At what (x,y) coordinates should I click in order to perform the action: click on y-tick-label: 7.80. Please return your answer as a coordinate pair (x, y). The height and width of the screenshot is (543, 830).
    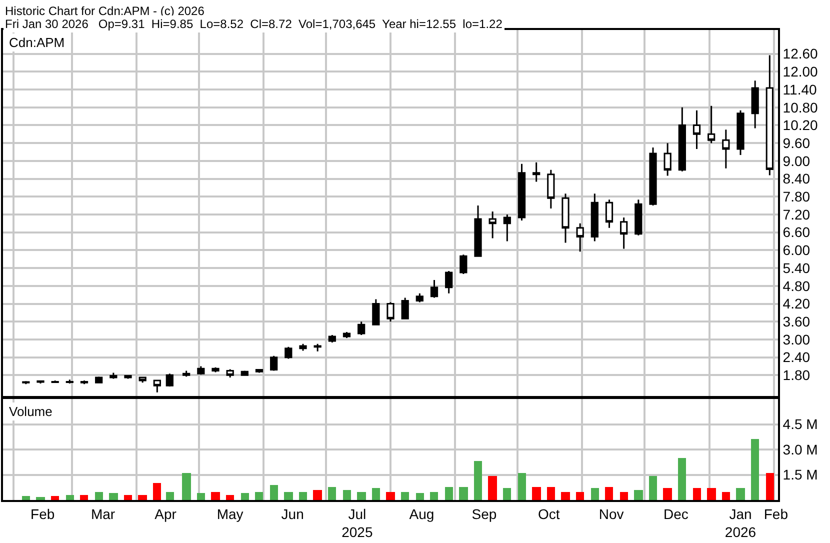
    Looking at the image, I should click on (796, 196).